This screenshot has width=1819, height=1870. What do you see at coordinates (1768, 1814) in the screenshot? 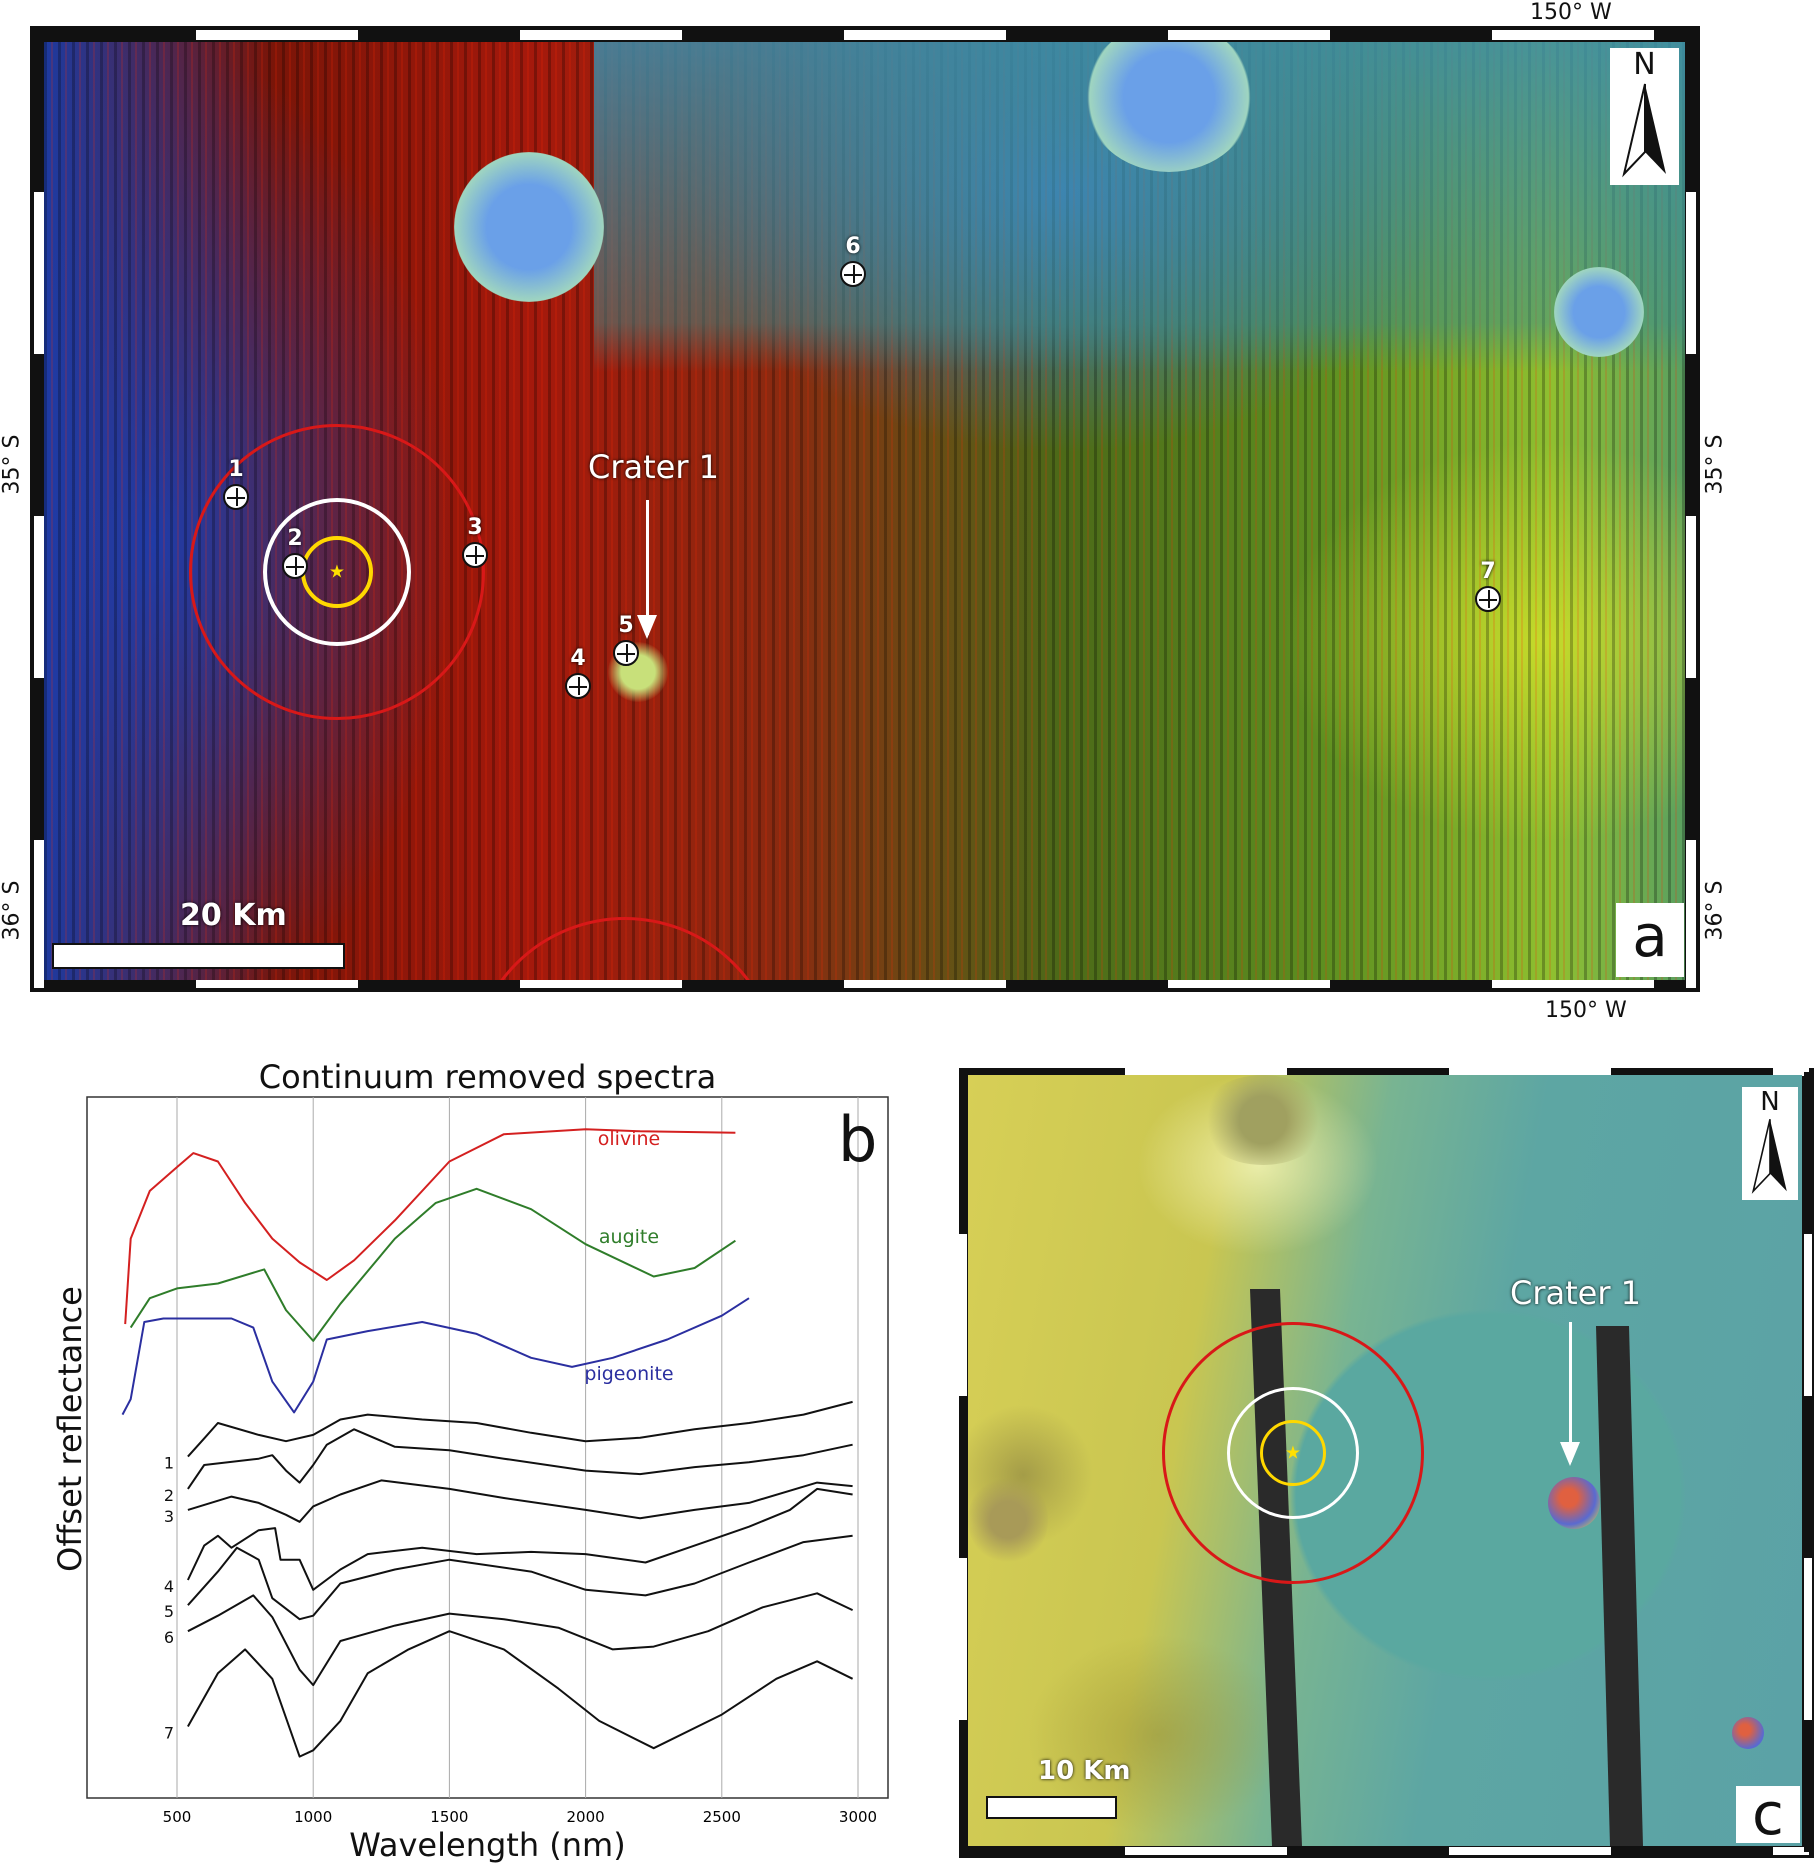
I see `panel-letter-c: c` at bounding box center [1768, 1814].